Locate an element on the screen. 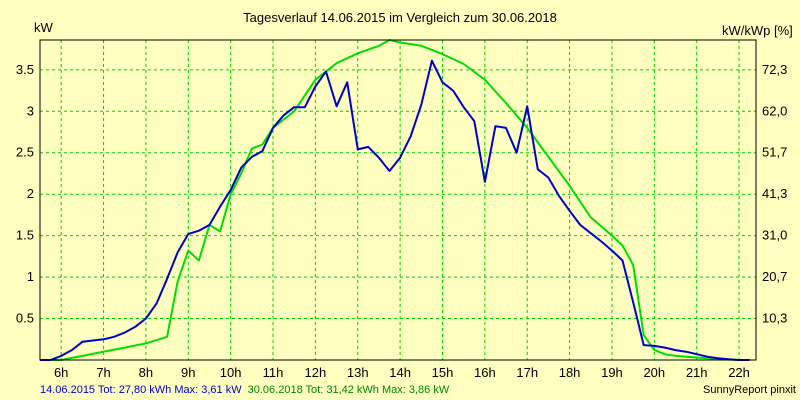  x-tick-label: 18h is located at coordinates (570, 372).